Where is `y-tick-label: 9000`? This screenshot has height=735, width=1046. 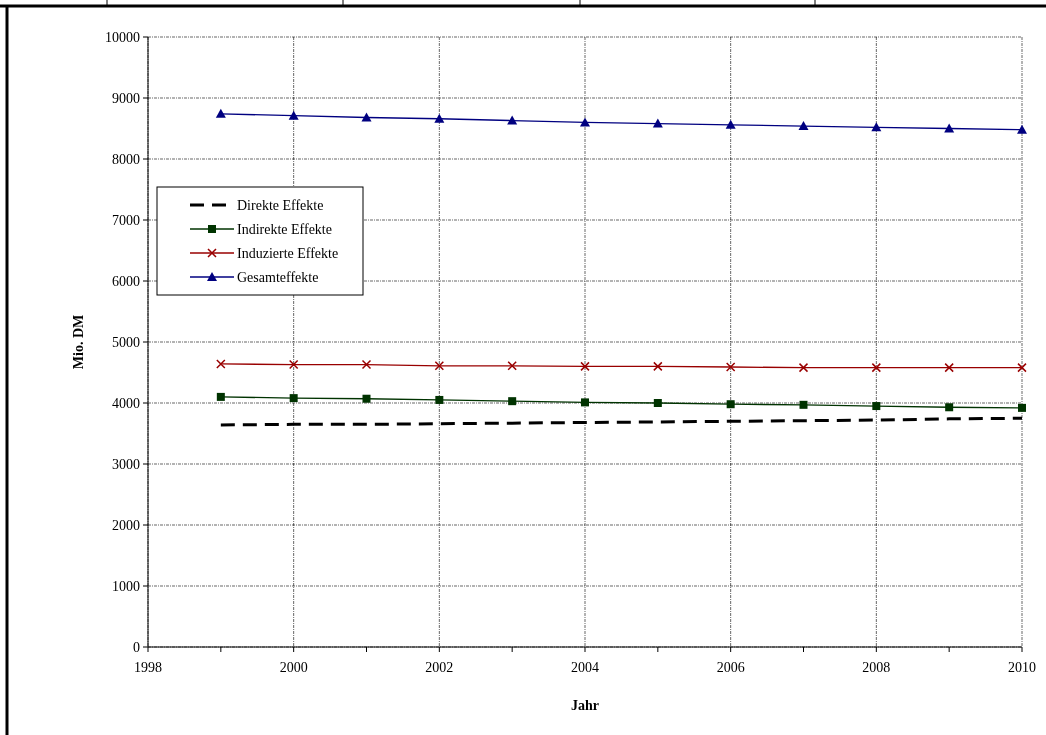 y-tick-label: 9000 is located at coordinates (126, 98).